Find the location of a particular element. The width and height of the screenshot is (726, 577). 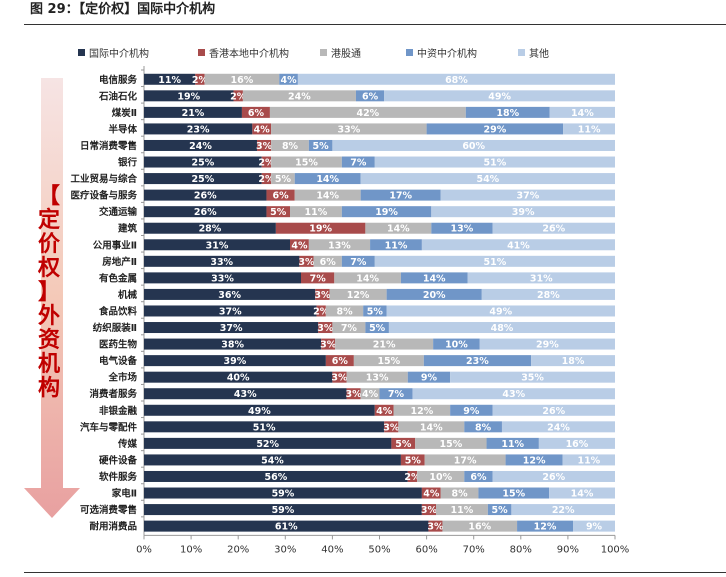

category-label: 工业贸易与综合 is located at coordinates (103, 179).